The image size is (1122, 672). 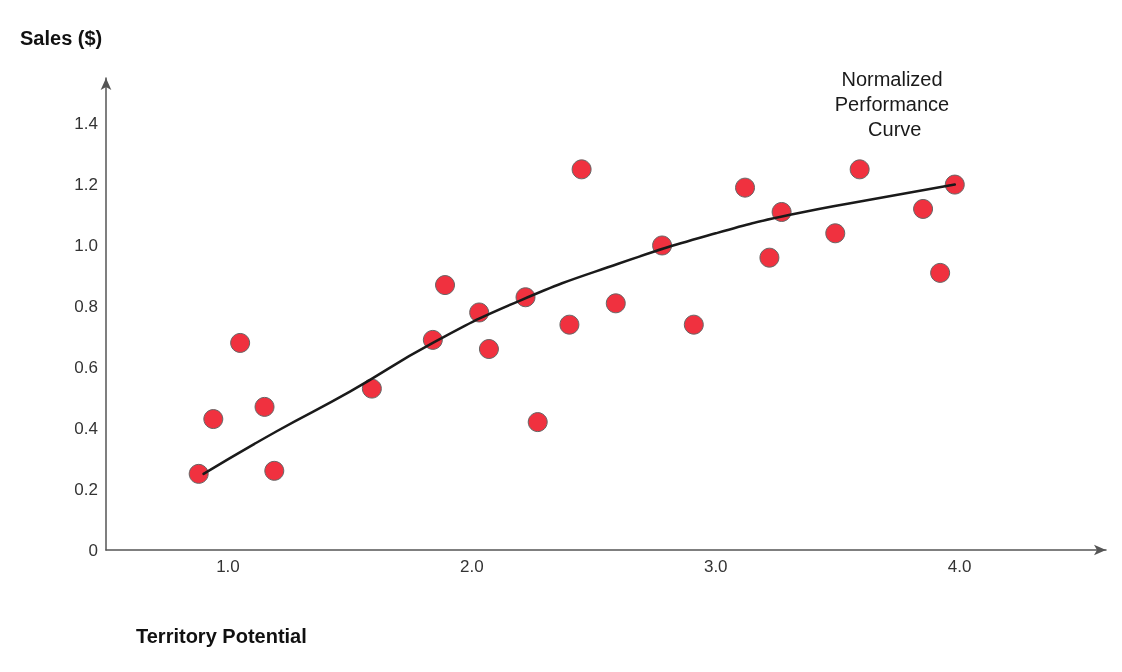 I want to click on y-tick-label: 1.0, so click(x=86, y=245).